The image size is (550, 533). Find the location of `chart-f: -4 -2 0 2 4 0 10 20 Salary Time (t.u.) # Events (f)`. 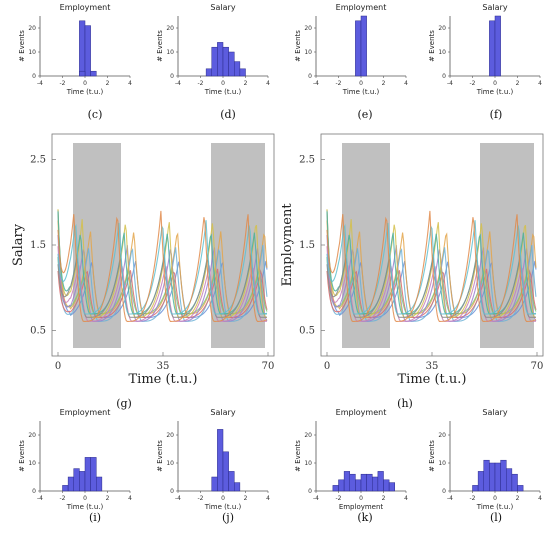

chart-f: -4 -2 0 2 4 0 10 20 Salary Time (t.u.) # Events (f) is located at coordinates (485, 62).